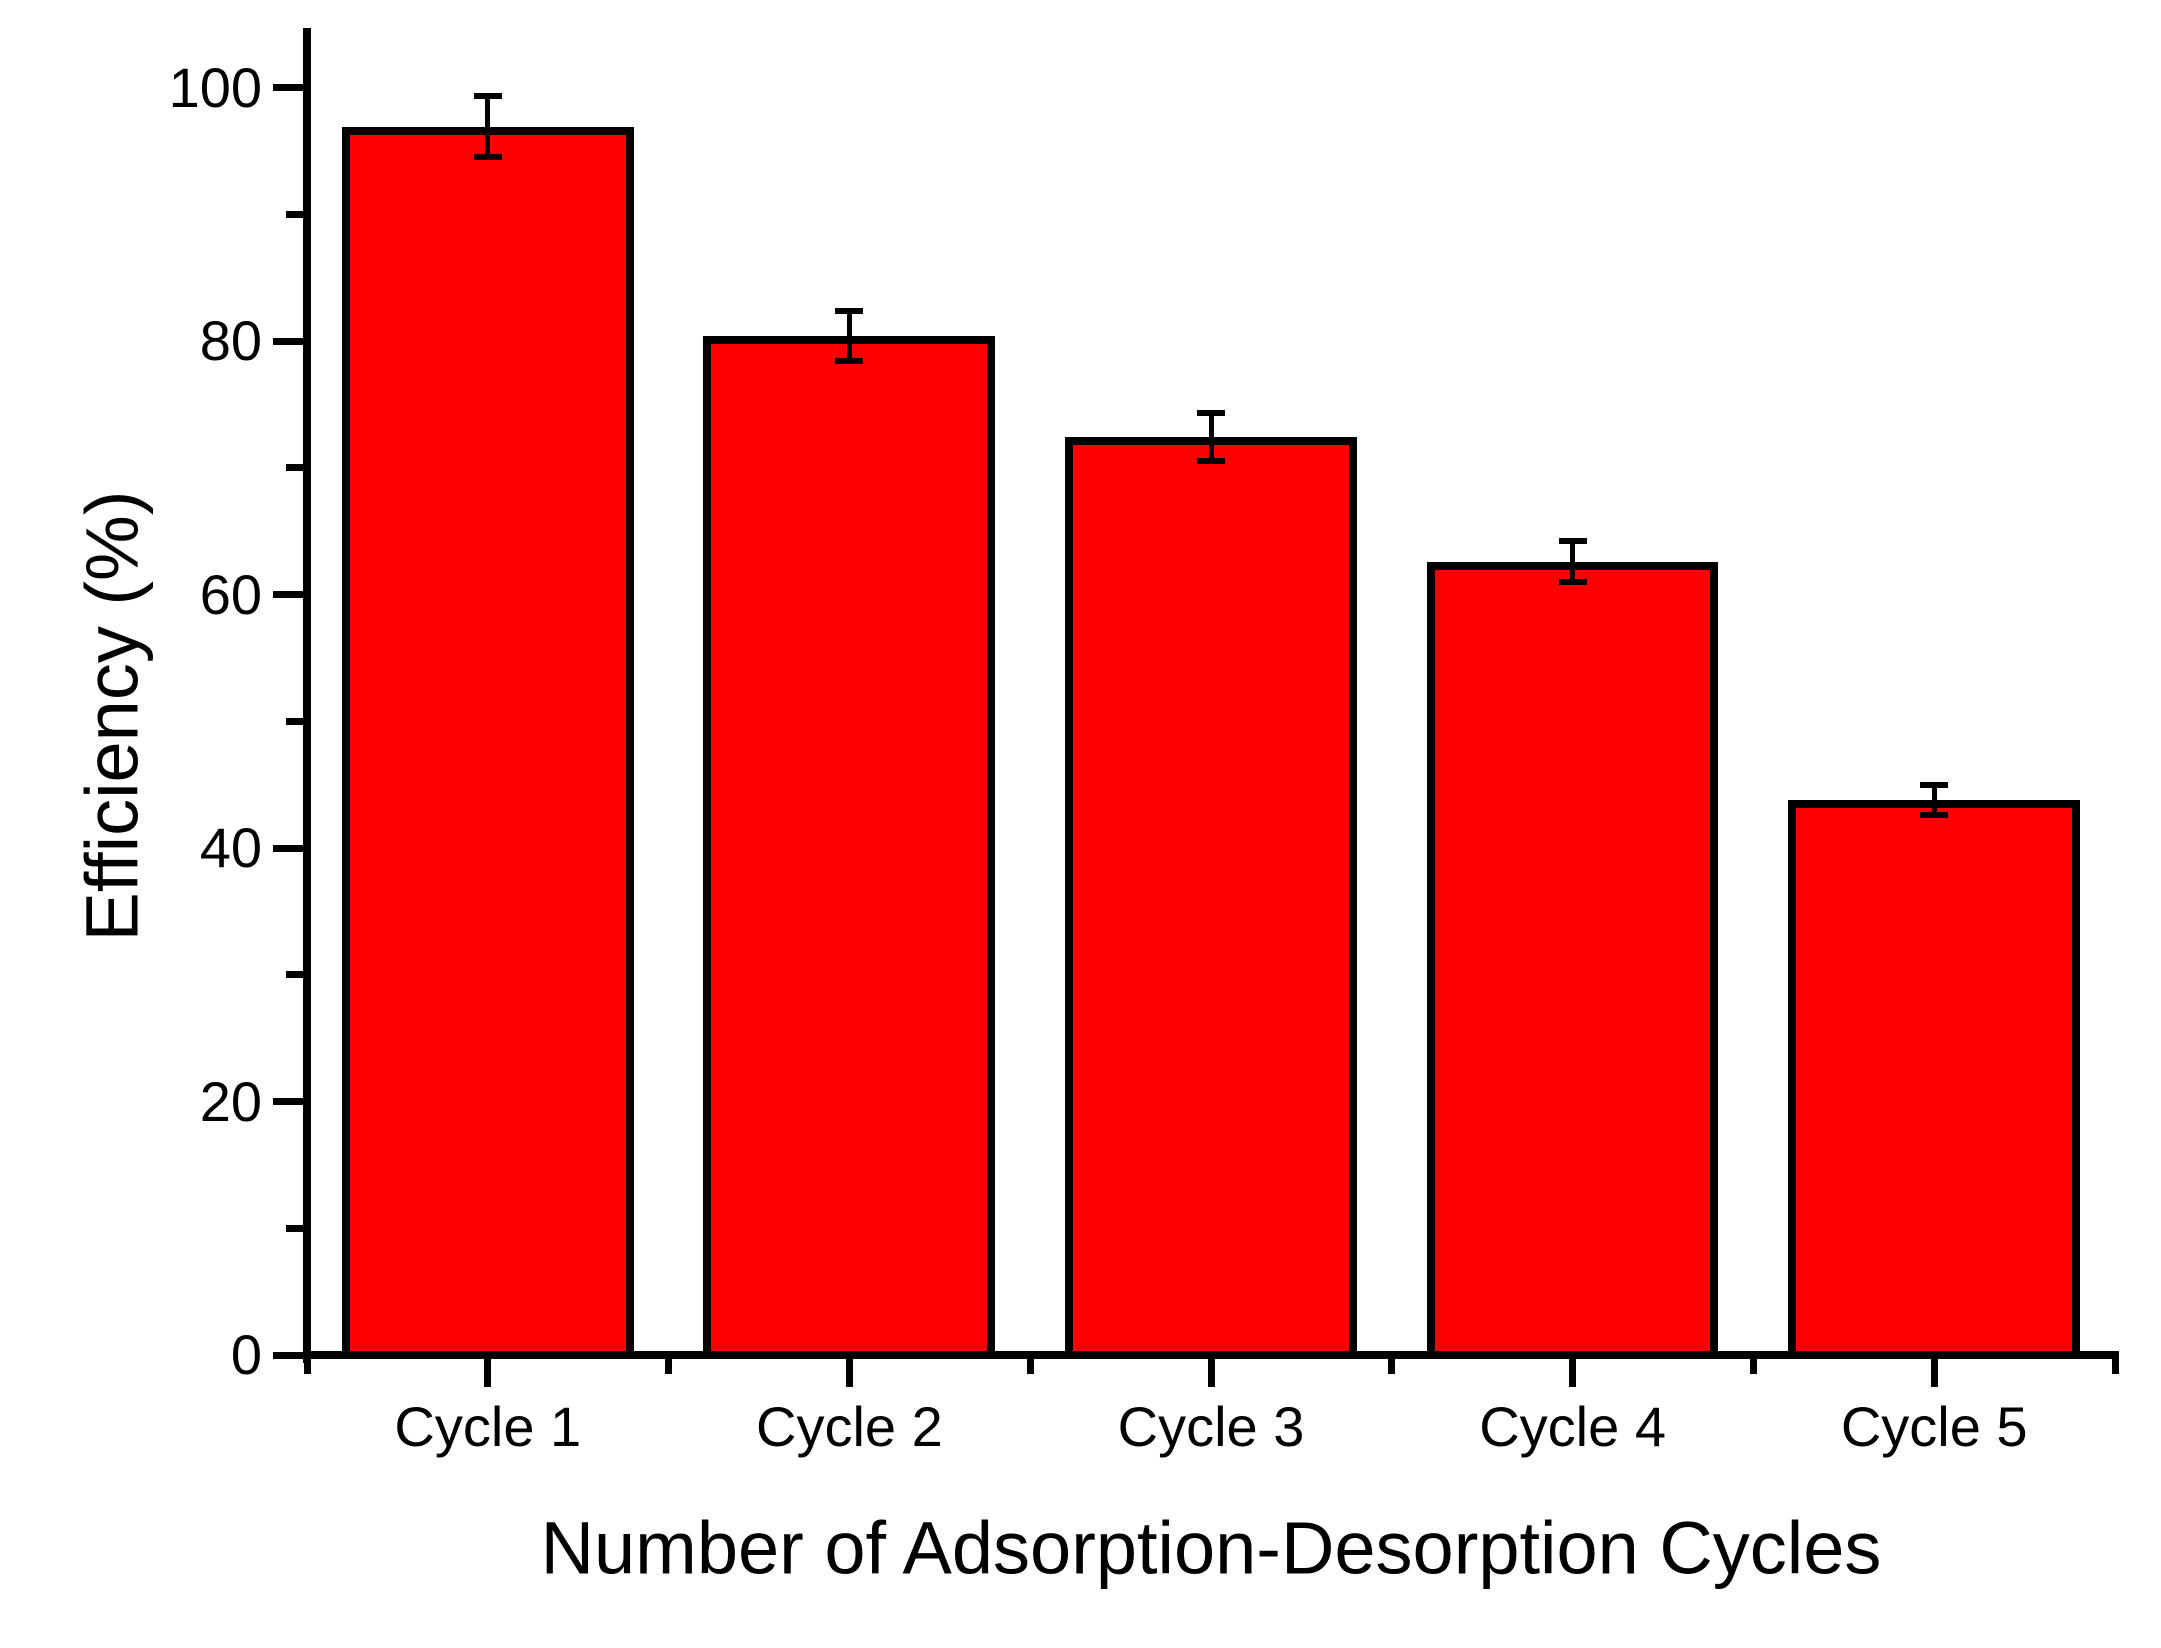 The width and height of the screenshot is (2161, 1648). I want to click on y-tick-label: 40, so click(230, 848).